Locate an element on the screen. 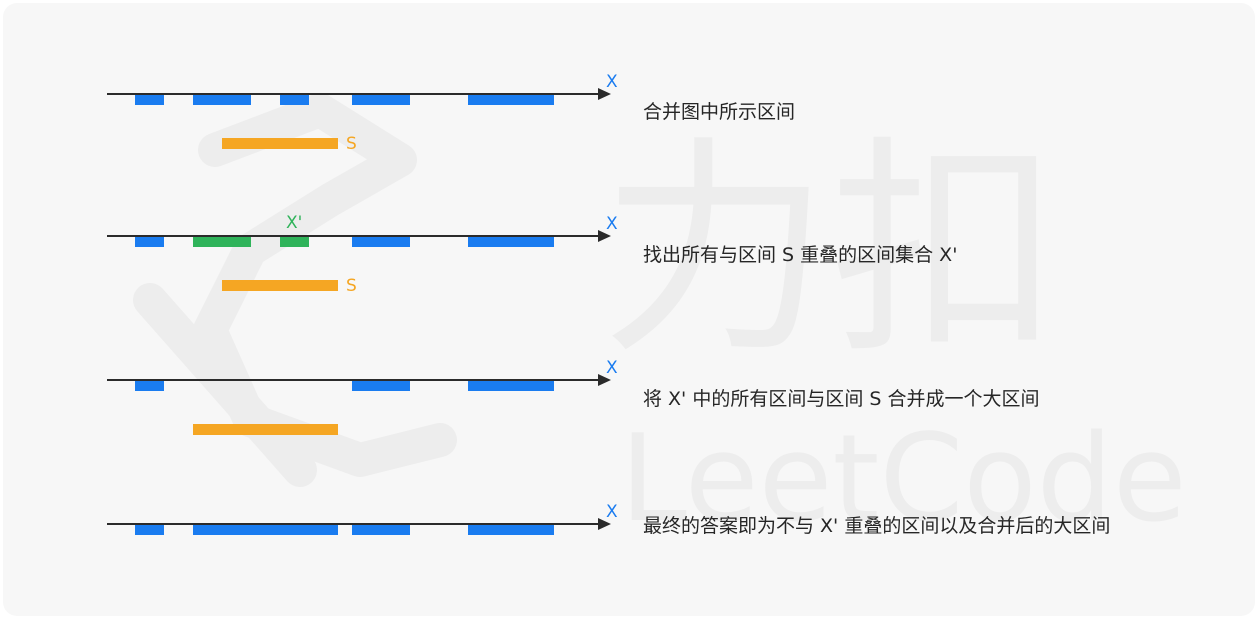 Image resolution: width=1258 pixels, height=625 pixels. step-2-caption: 找出所有与区间 S 重叠的区间集合 X' is located at coordinates (800, 255).